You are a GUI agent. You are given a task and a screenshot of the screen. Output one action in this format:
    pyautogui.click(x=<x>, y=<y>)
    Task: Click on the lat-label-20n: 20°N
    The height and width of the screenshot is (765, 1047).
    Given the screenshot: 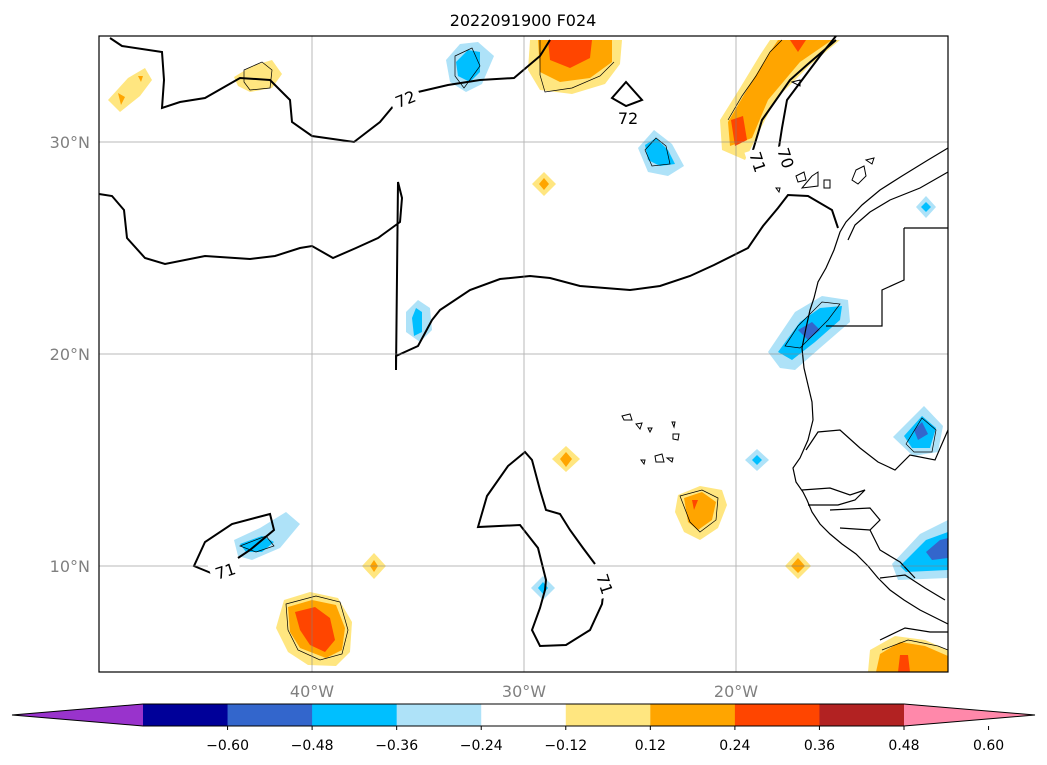 What is the action you would take?
    pyautogui.click(x=70, y=354)
    